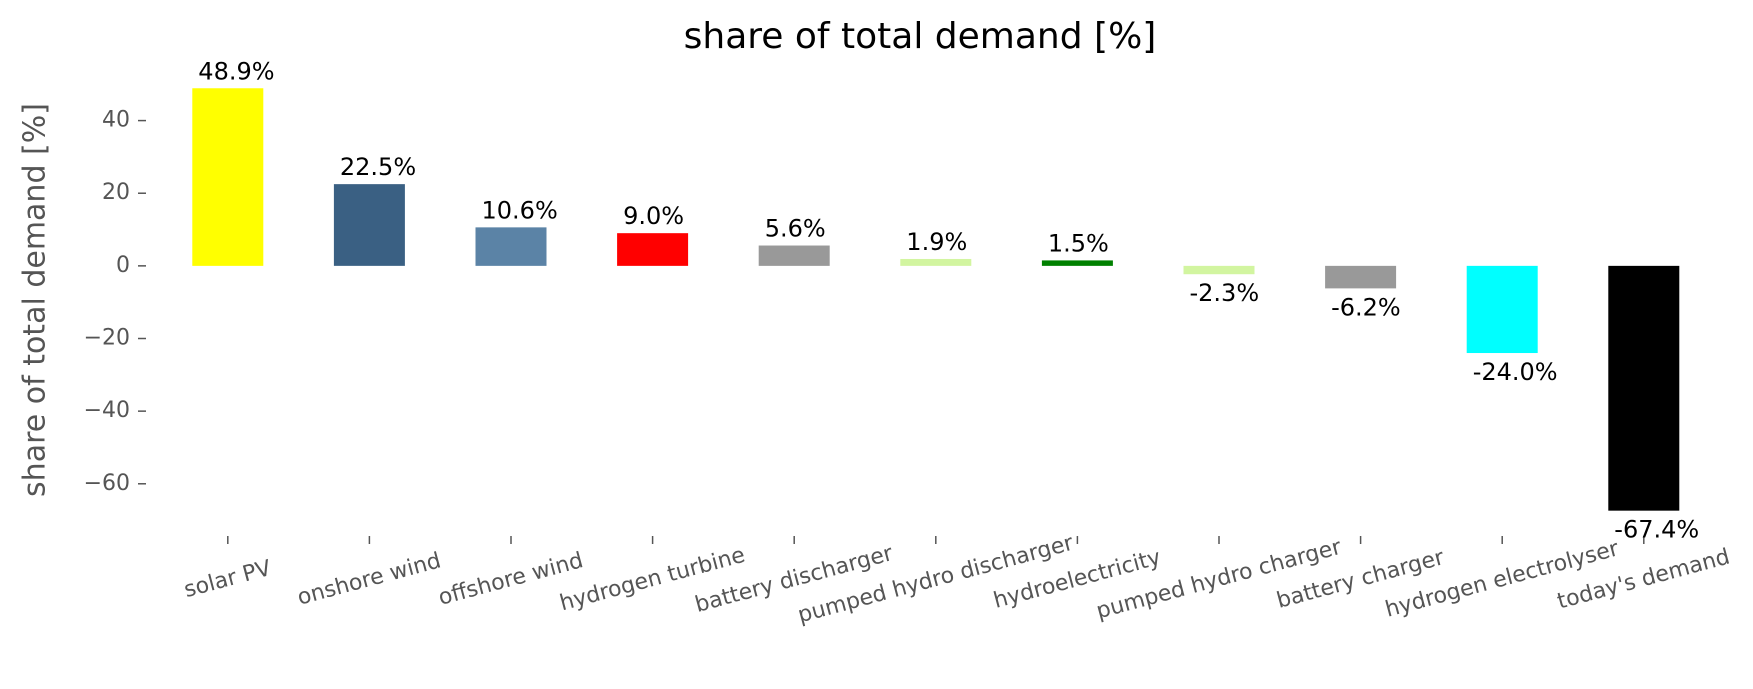 The image size is (1753, 689). What do you see at coordinates (107, 410) in the screenshot?
I see `y-tick-label: −40` at bounding box center [107, 410].